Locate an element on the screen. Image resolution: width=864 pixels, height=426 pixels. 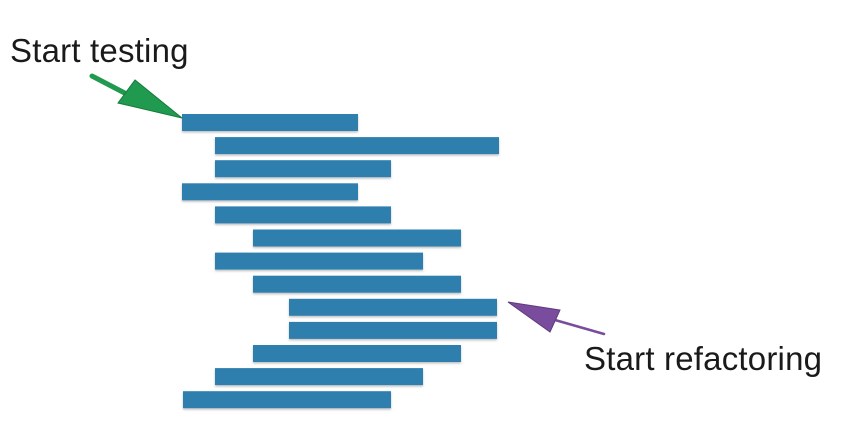
green-arrowhead is located at coordinates (150, 99).